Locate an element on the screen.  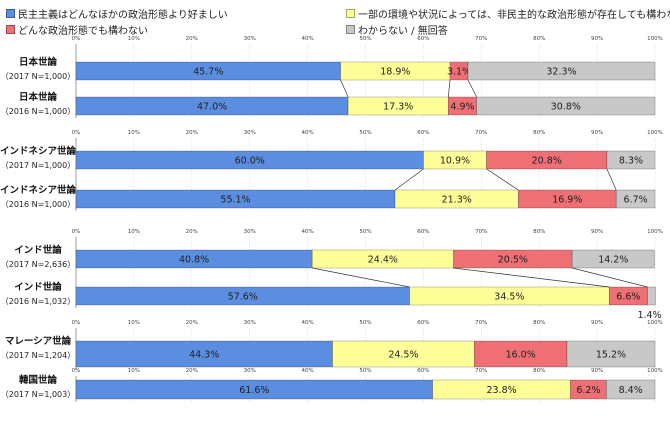
data-label: 16.0% is located at coordinates (521, 355).